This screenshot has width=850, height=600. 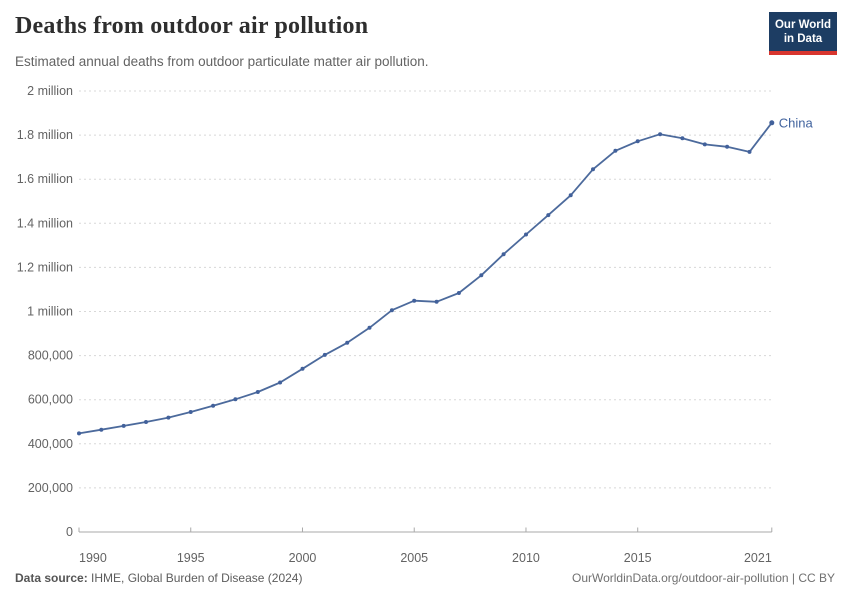 I want to click on page-title: Deaths from outdoor air pollution, so click(x=192, y=26).